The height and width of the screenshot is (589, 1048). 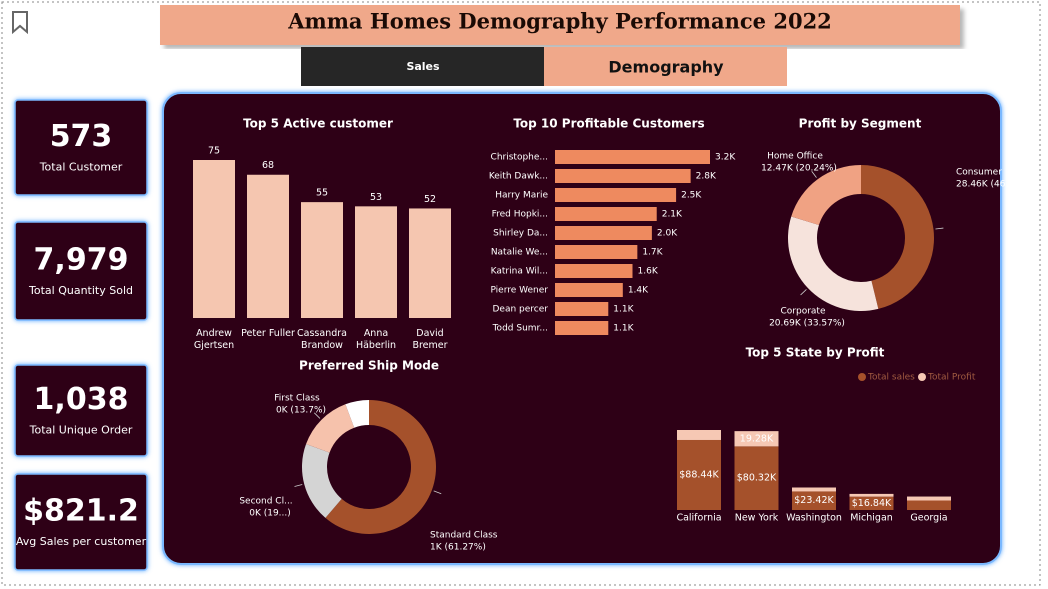 What do you see at coordinates (795, 157) in the screenshot?
I see `slice-label: Home Office` at bounding box center [795, 157].